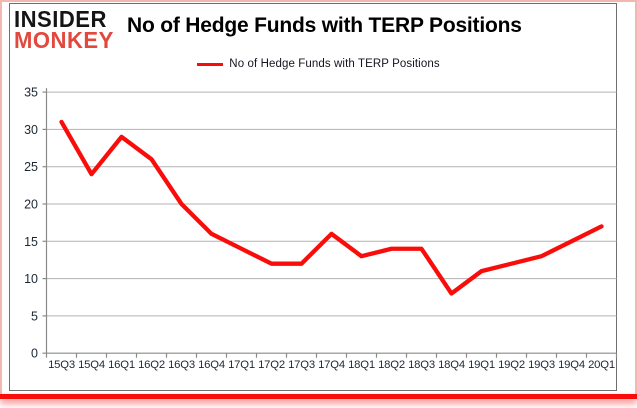 The image size is (637, 408). Describe the element at coordinates (64, 40) in the screenshot. I see `logo-text-monkey: MONKEY` at that location.